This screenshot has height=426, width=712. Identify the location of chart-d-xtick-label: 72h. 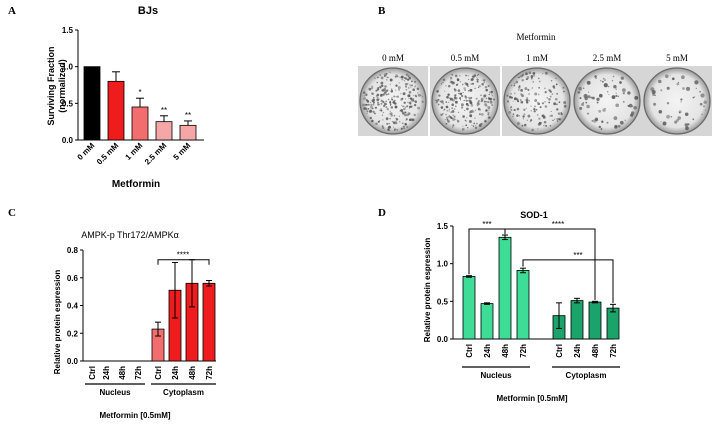
(523, 351).